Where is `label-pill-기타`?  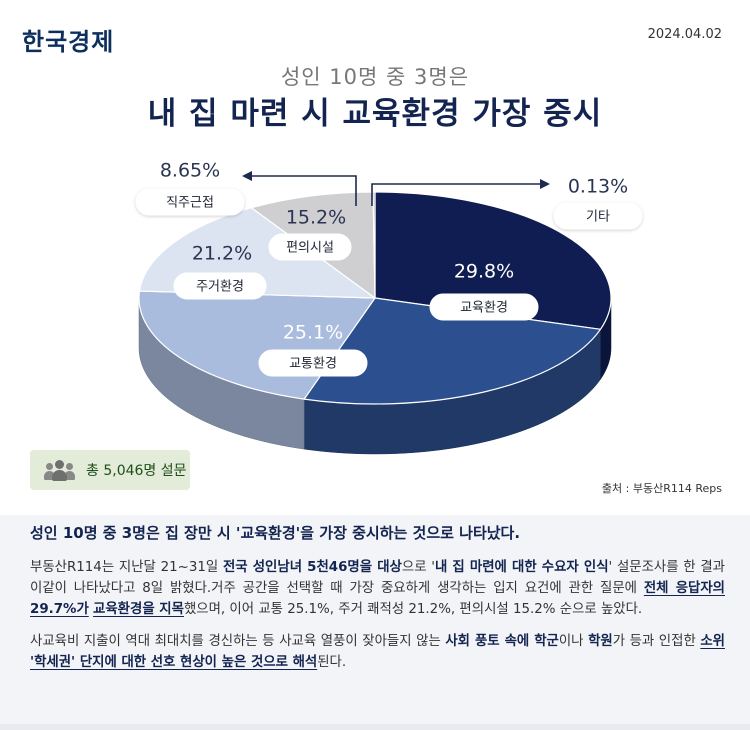
label-pill-기타 is located at coordinates (598, 216).